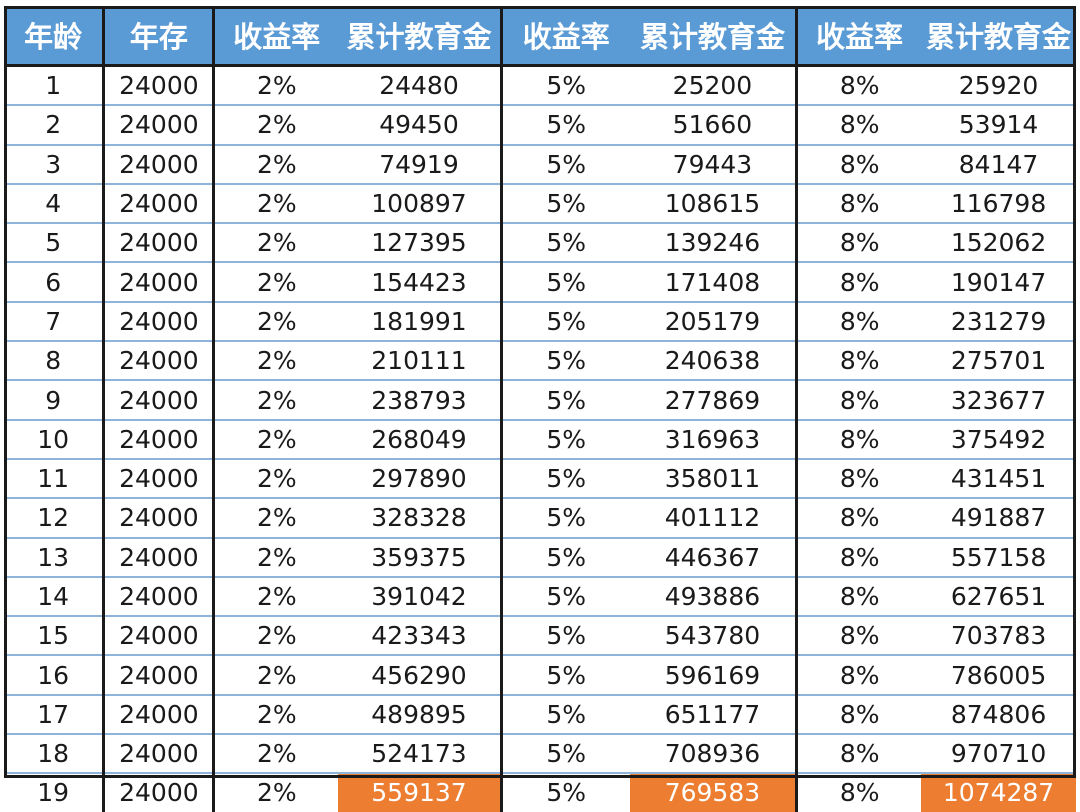 The width and height of the screenshot is (1080, 812). I want to click on fund-8-cell: 190147, so click(998, 282).